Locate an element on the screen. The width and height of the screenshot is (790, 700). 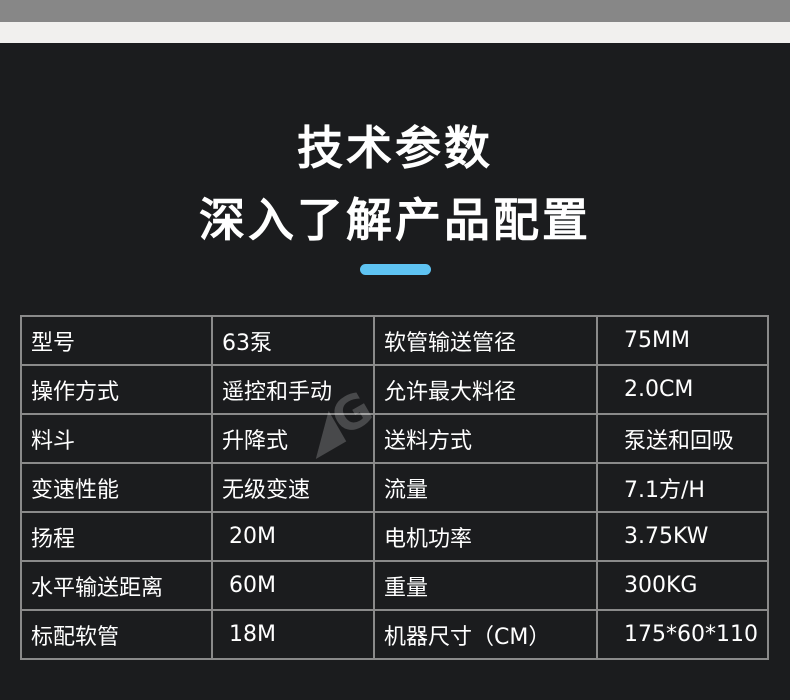
spec-value: 175*60*110 is located at coordinates (682, 634).